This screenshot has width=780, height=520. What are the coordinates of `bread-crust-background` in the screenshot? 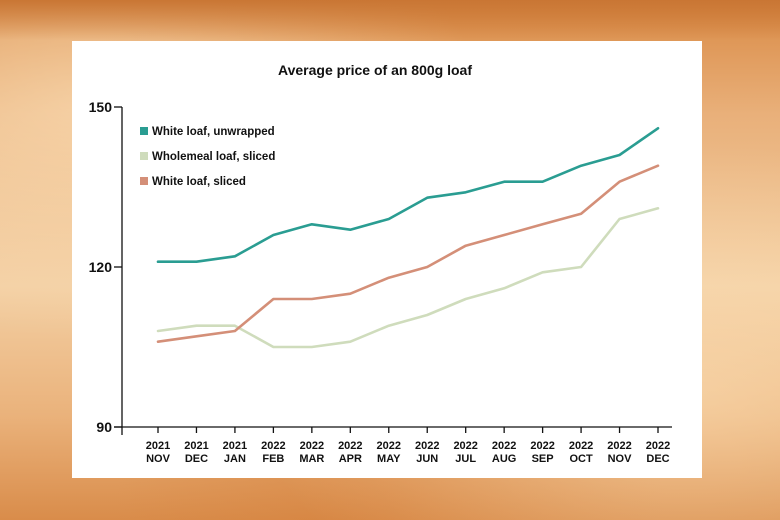 It's located at (390, 20).